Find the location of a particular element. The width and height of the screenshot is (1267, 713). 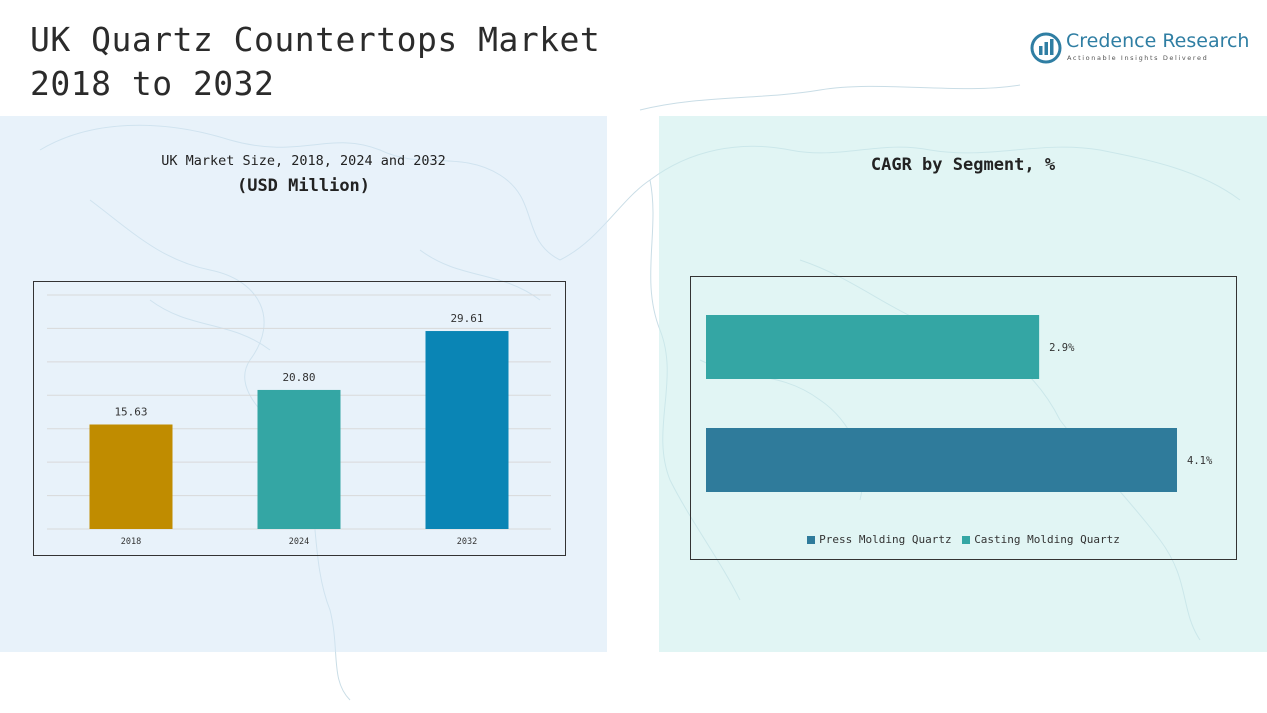

bar-value-label: 29.61 is located at coordinates (466, 318).